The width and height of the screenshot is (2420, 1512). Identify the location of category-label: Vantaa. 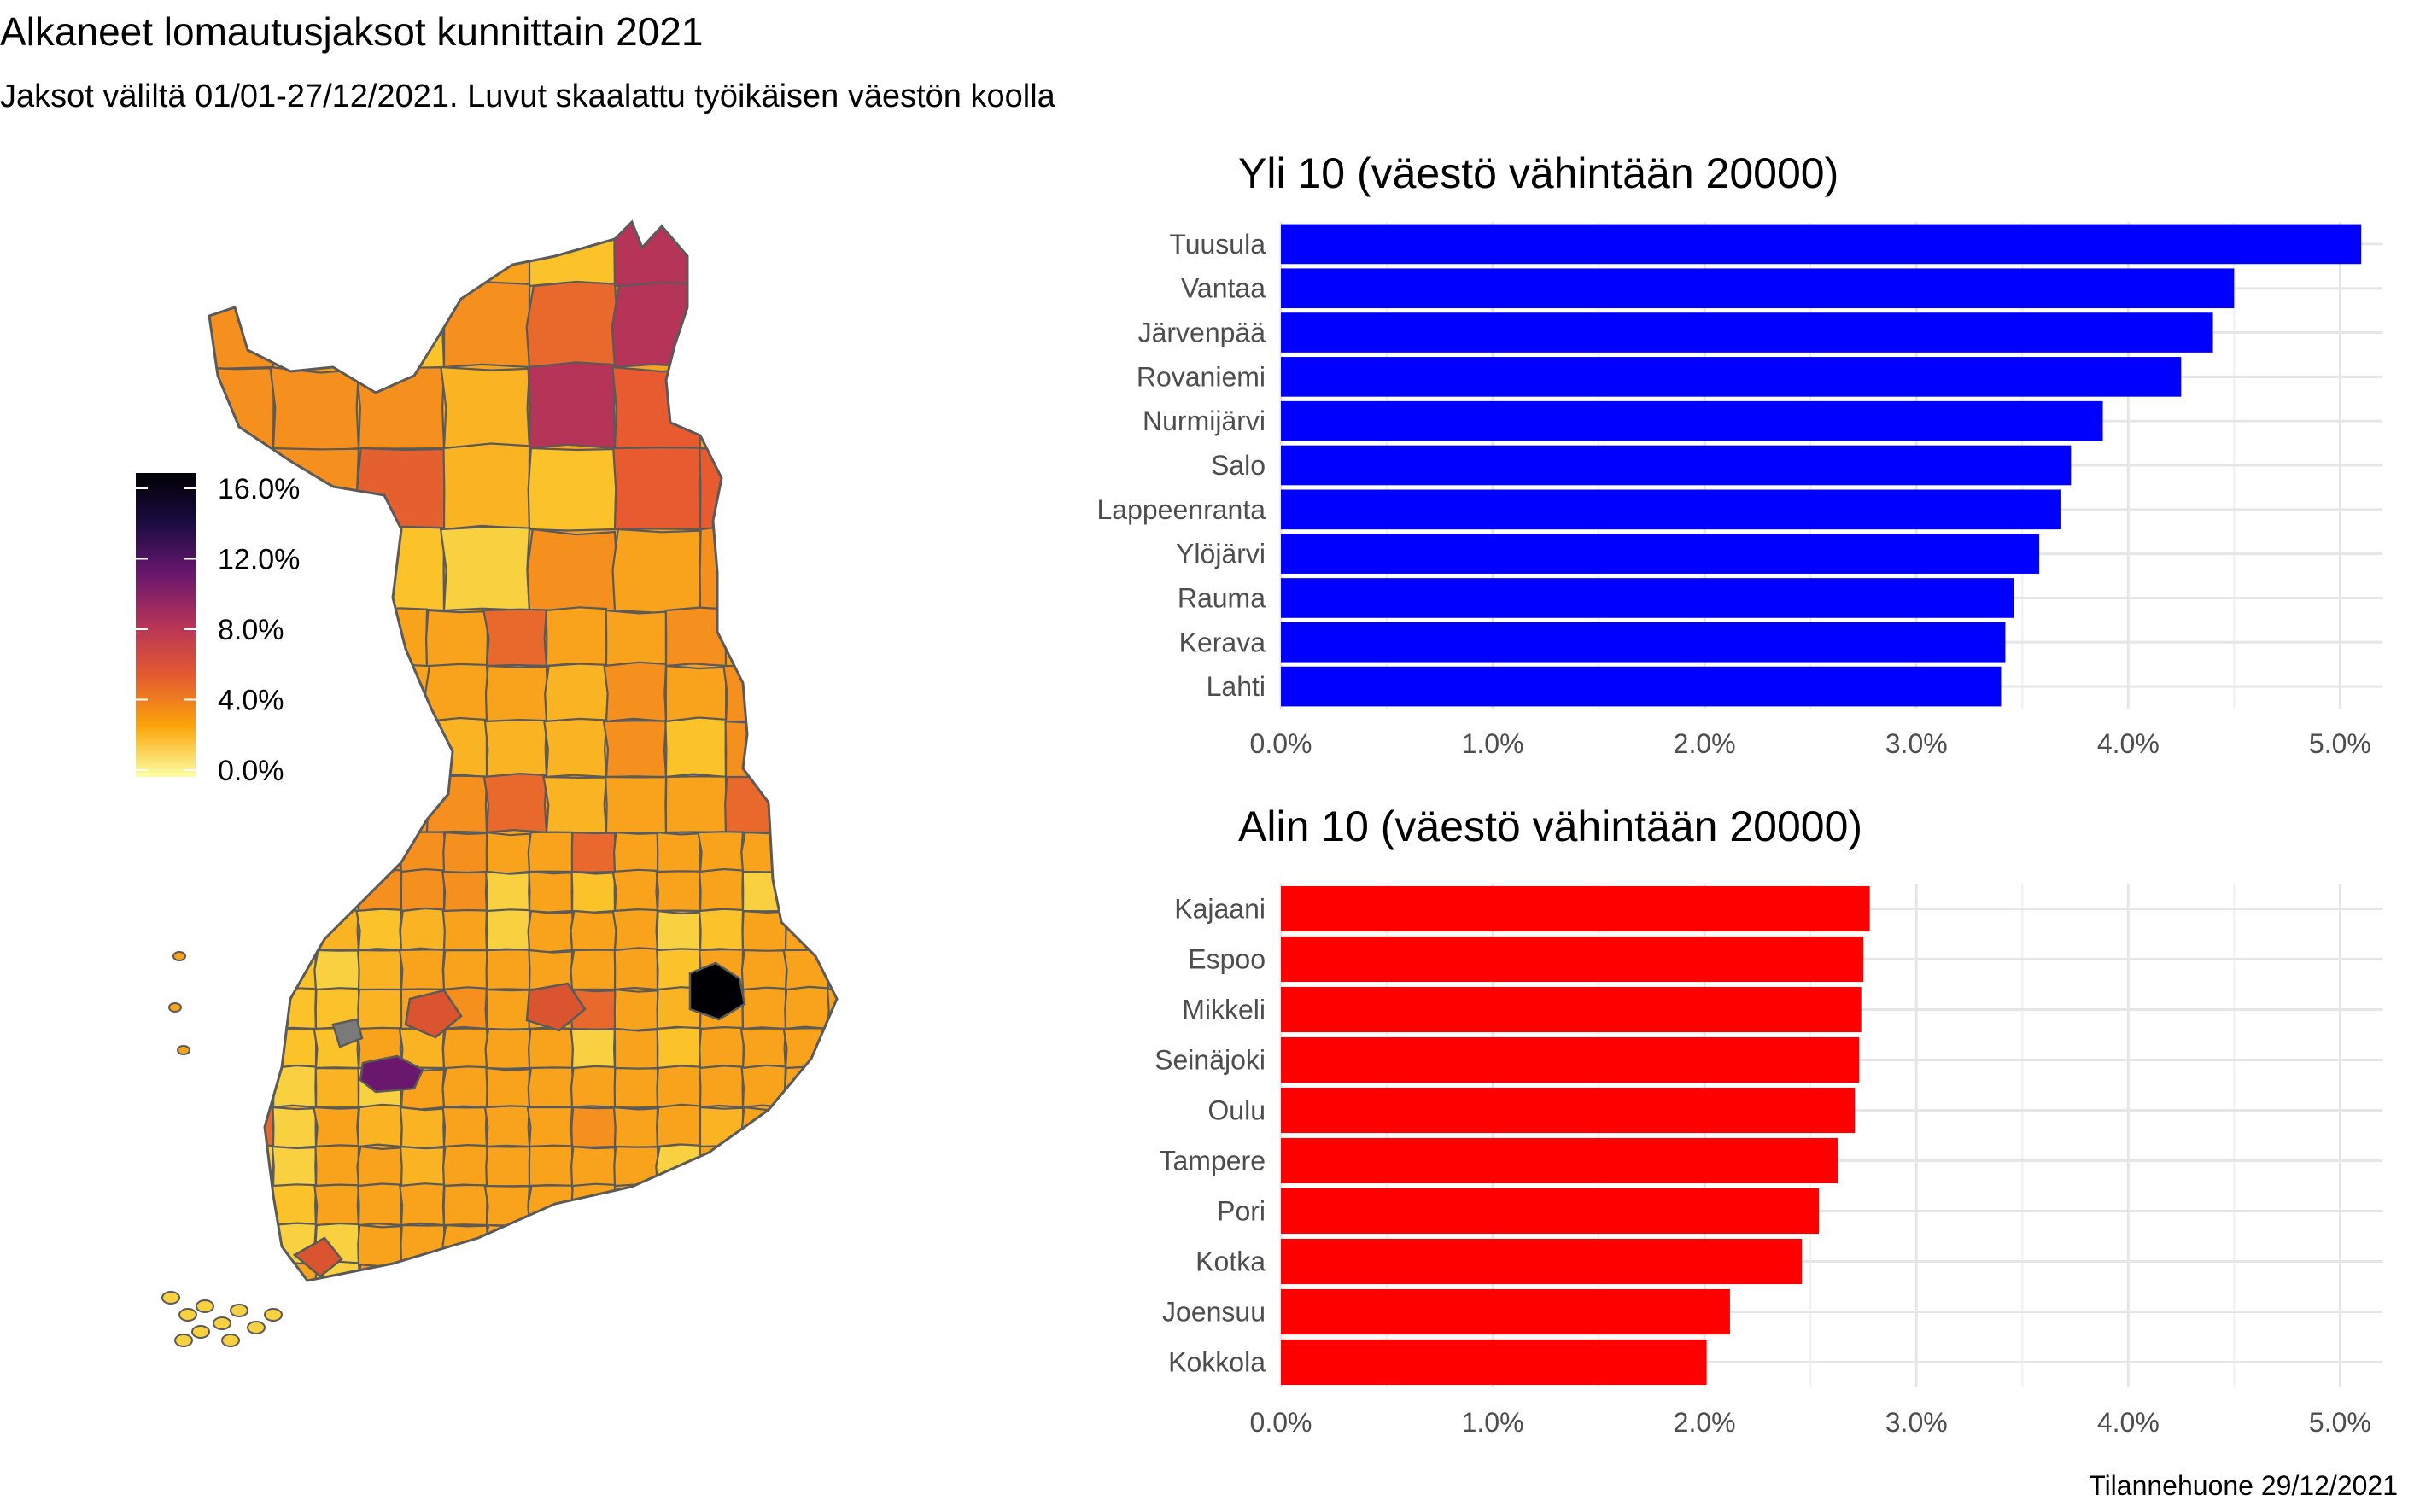
(1223, 288).